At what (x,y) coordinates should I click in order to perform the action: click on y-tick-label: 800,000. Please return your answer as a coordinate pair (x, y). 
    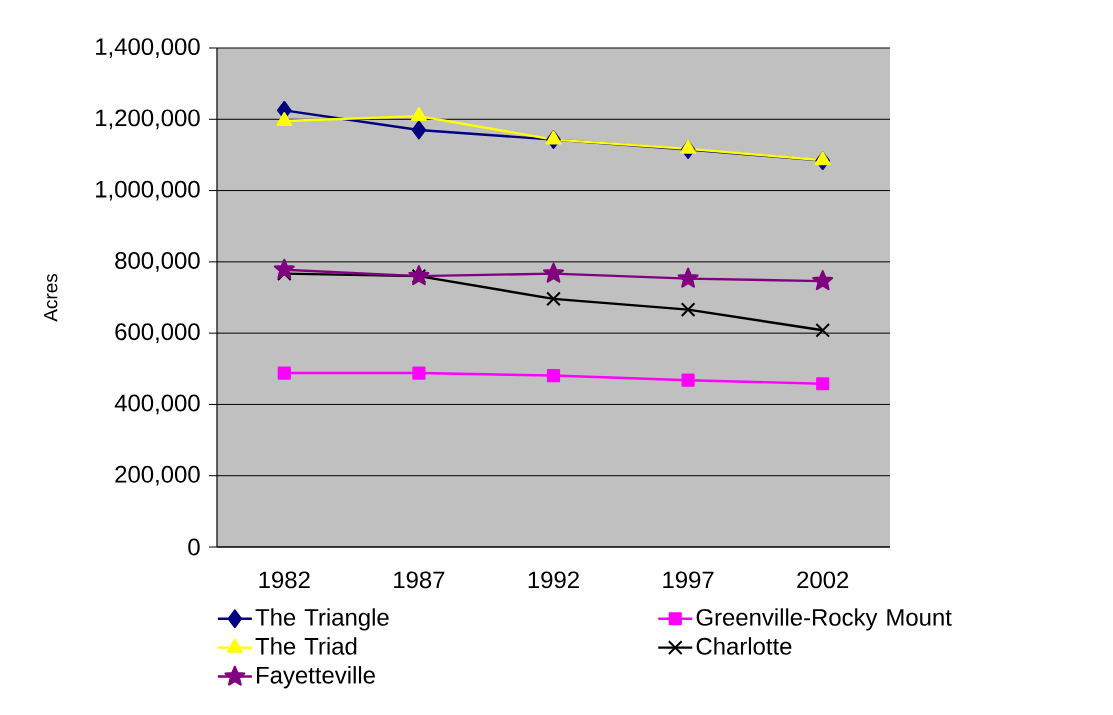
    Looking at the image, I should click on (157, 261).